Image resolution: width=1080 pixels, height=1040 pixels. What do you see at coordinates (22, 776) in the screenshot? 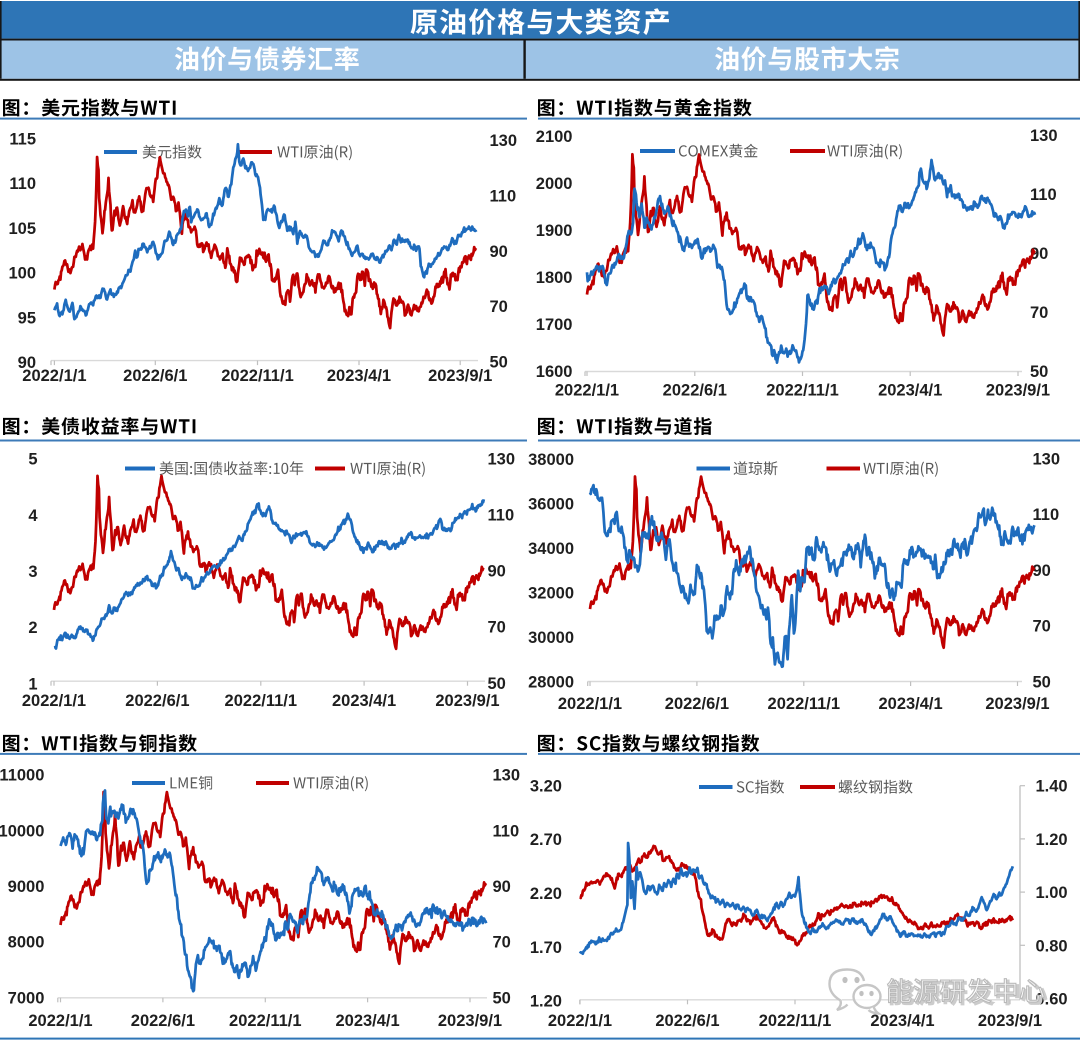
I see `svg-text: 11000` at bounding box center [22, 776].